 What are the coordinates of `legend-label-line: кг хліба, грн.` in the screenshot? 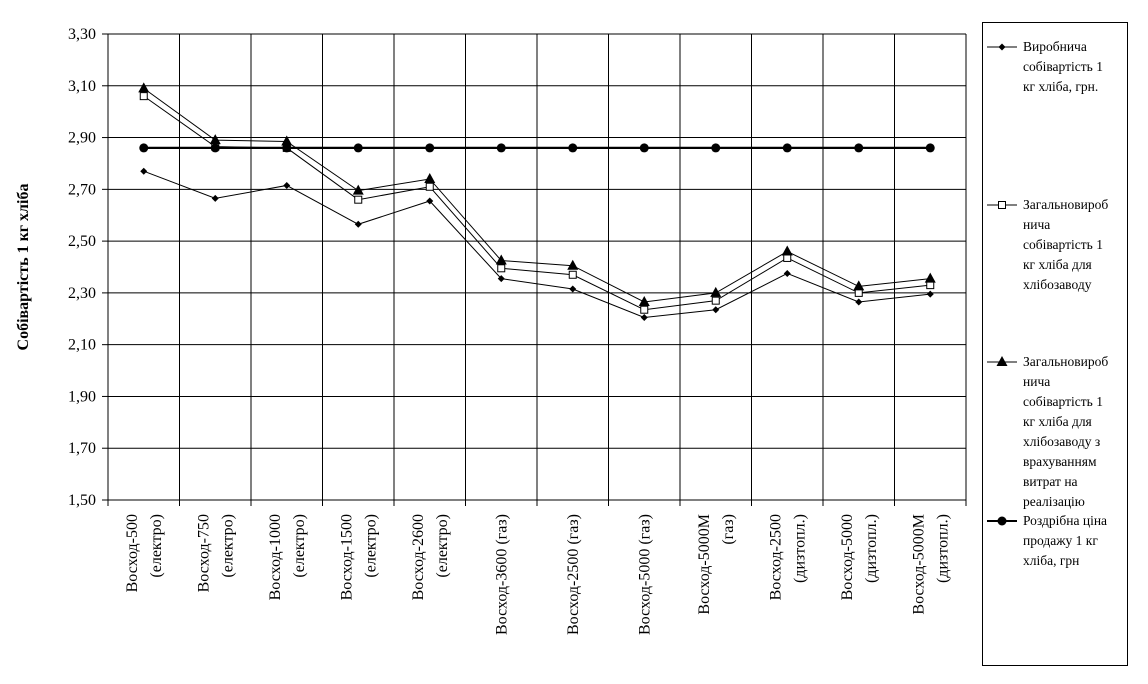 It's located at (1061, 86).